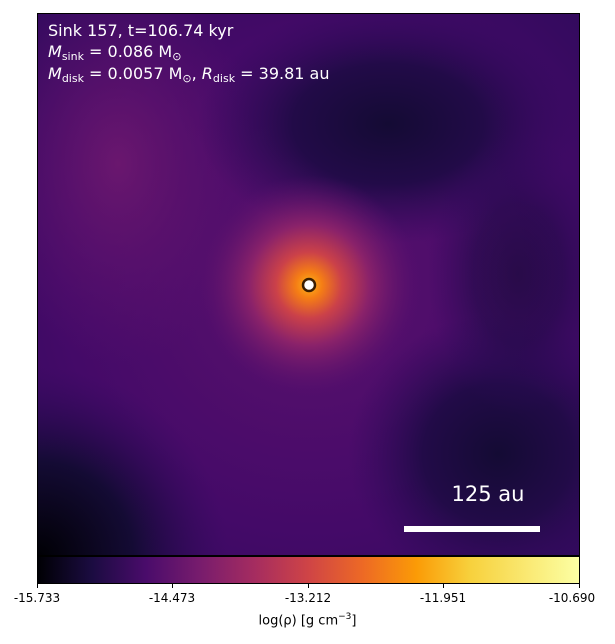 This screenshot has width=615, height=644. Describe the element at coordinates (298, 621) in the screenshot. I see `colorbar-label-text: log(ρ) [g cm` at that location.